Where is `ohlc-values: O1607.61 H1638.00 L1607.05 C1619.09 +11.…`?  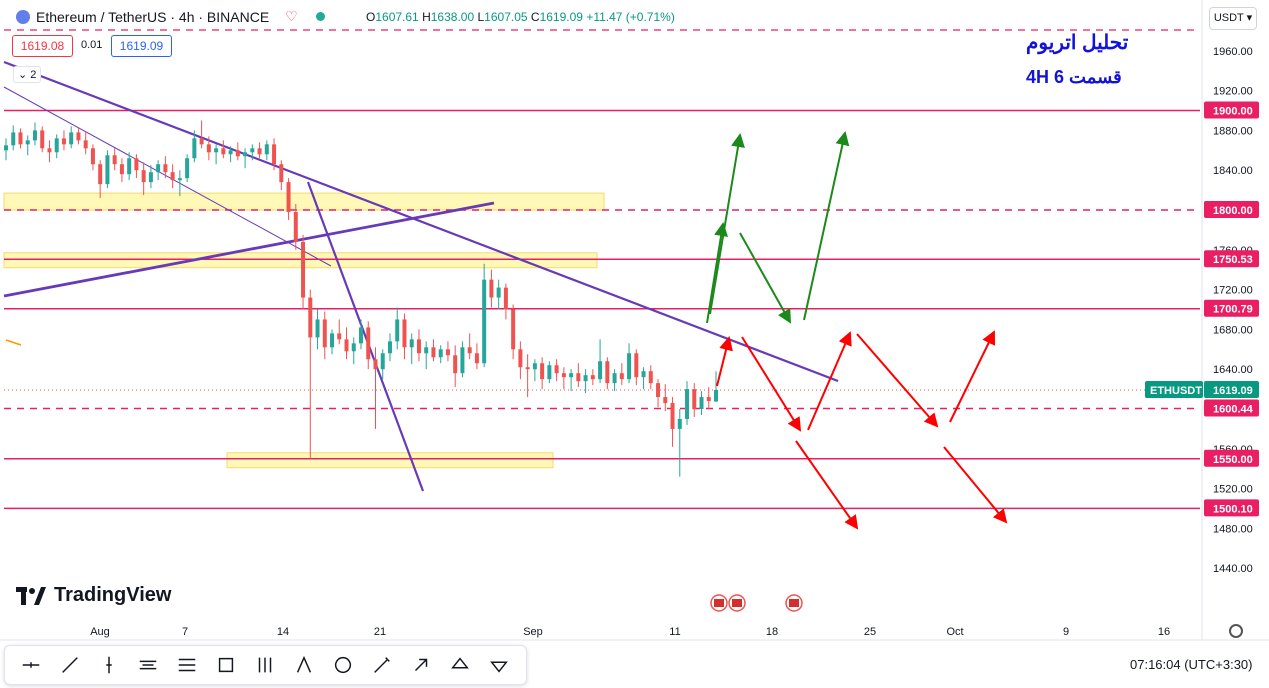
ohlc-values: O1607.61 H1638.00 L1607.05 C1619.09 +11.… is located at coordinates (520, 17).